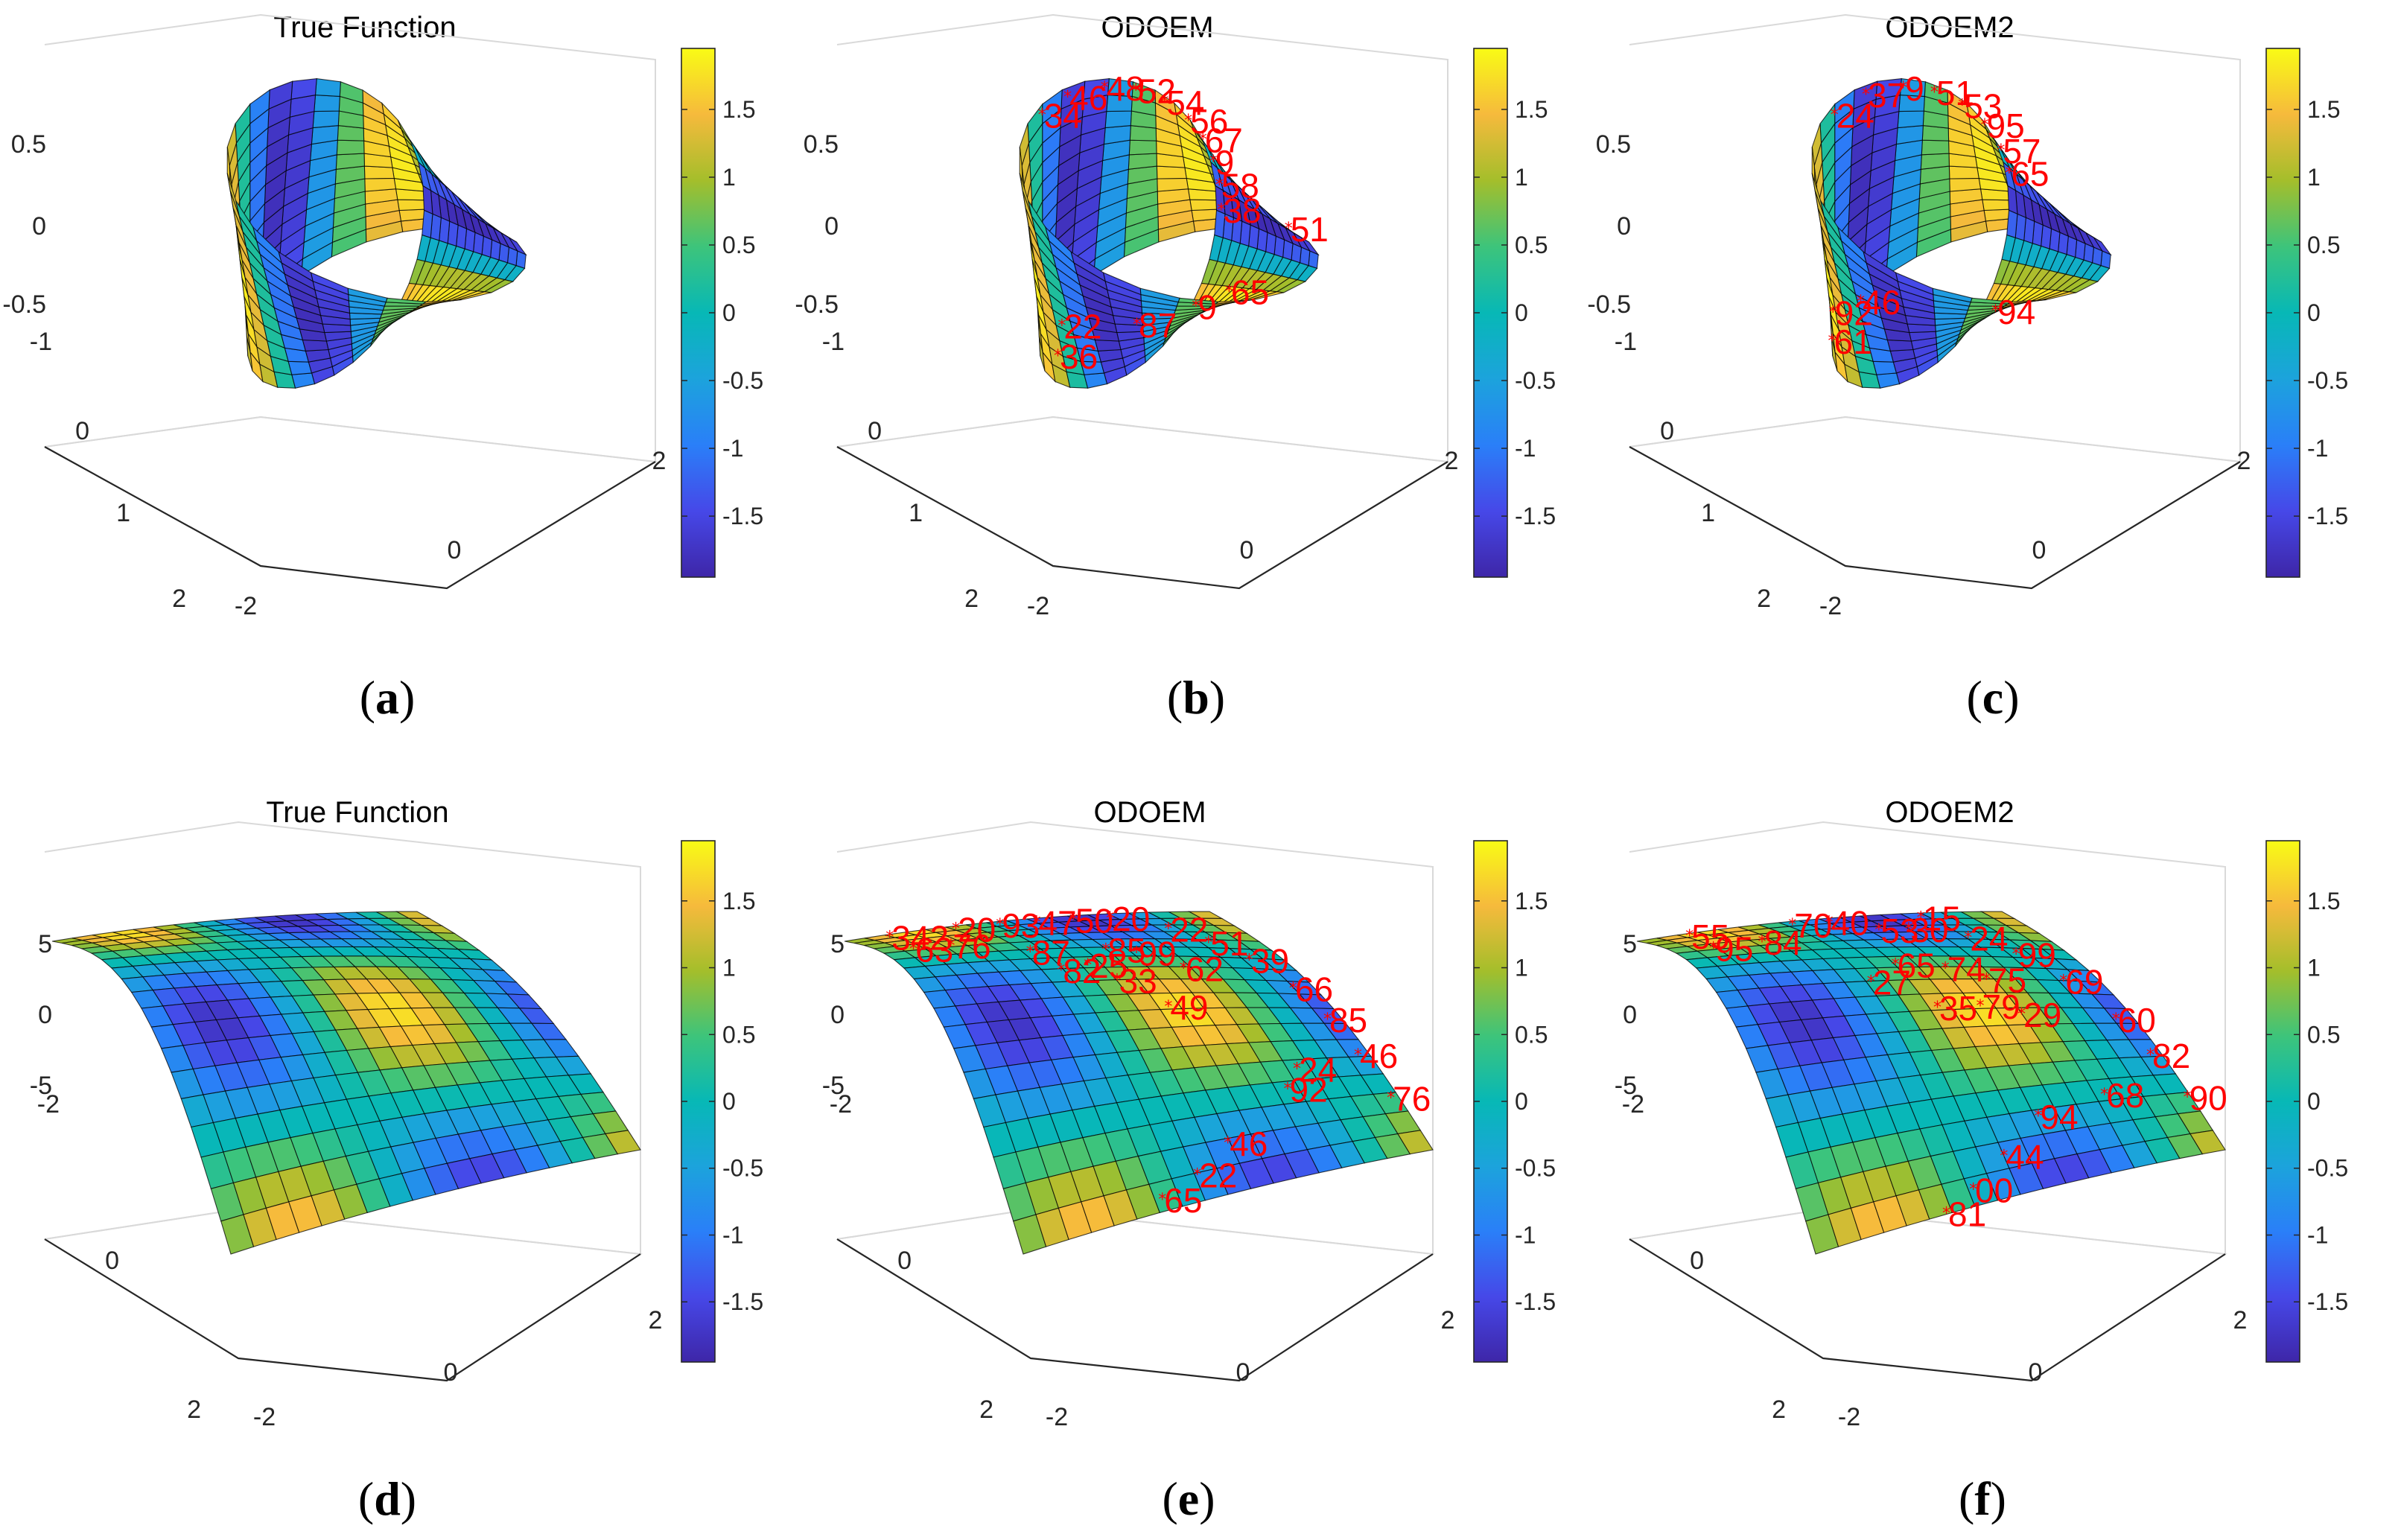  I want to click on sample-label: 67, so click(1224, 140).